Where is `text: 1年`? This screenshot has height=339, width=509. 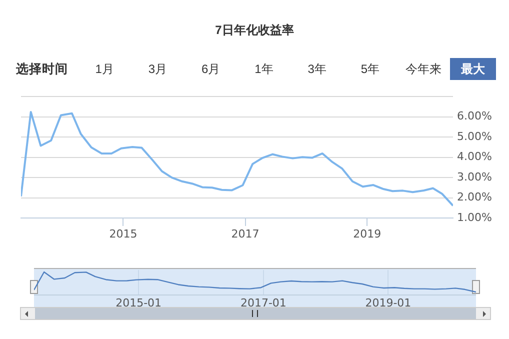
text: 1年 is located at coordinates (264, 69).